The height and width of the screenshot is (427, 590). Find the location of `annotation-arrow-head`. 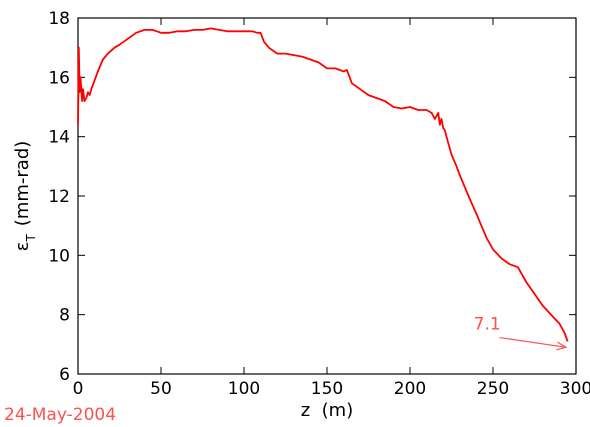

annotation-arrow-head is located at coordinates (562, 346).